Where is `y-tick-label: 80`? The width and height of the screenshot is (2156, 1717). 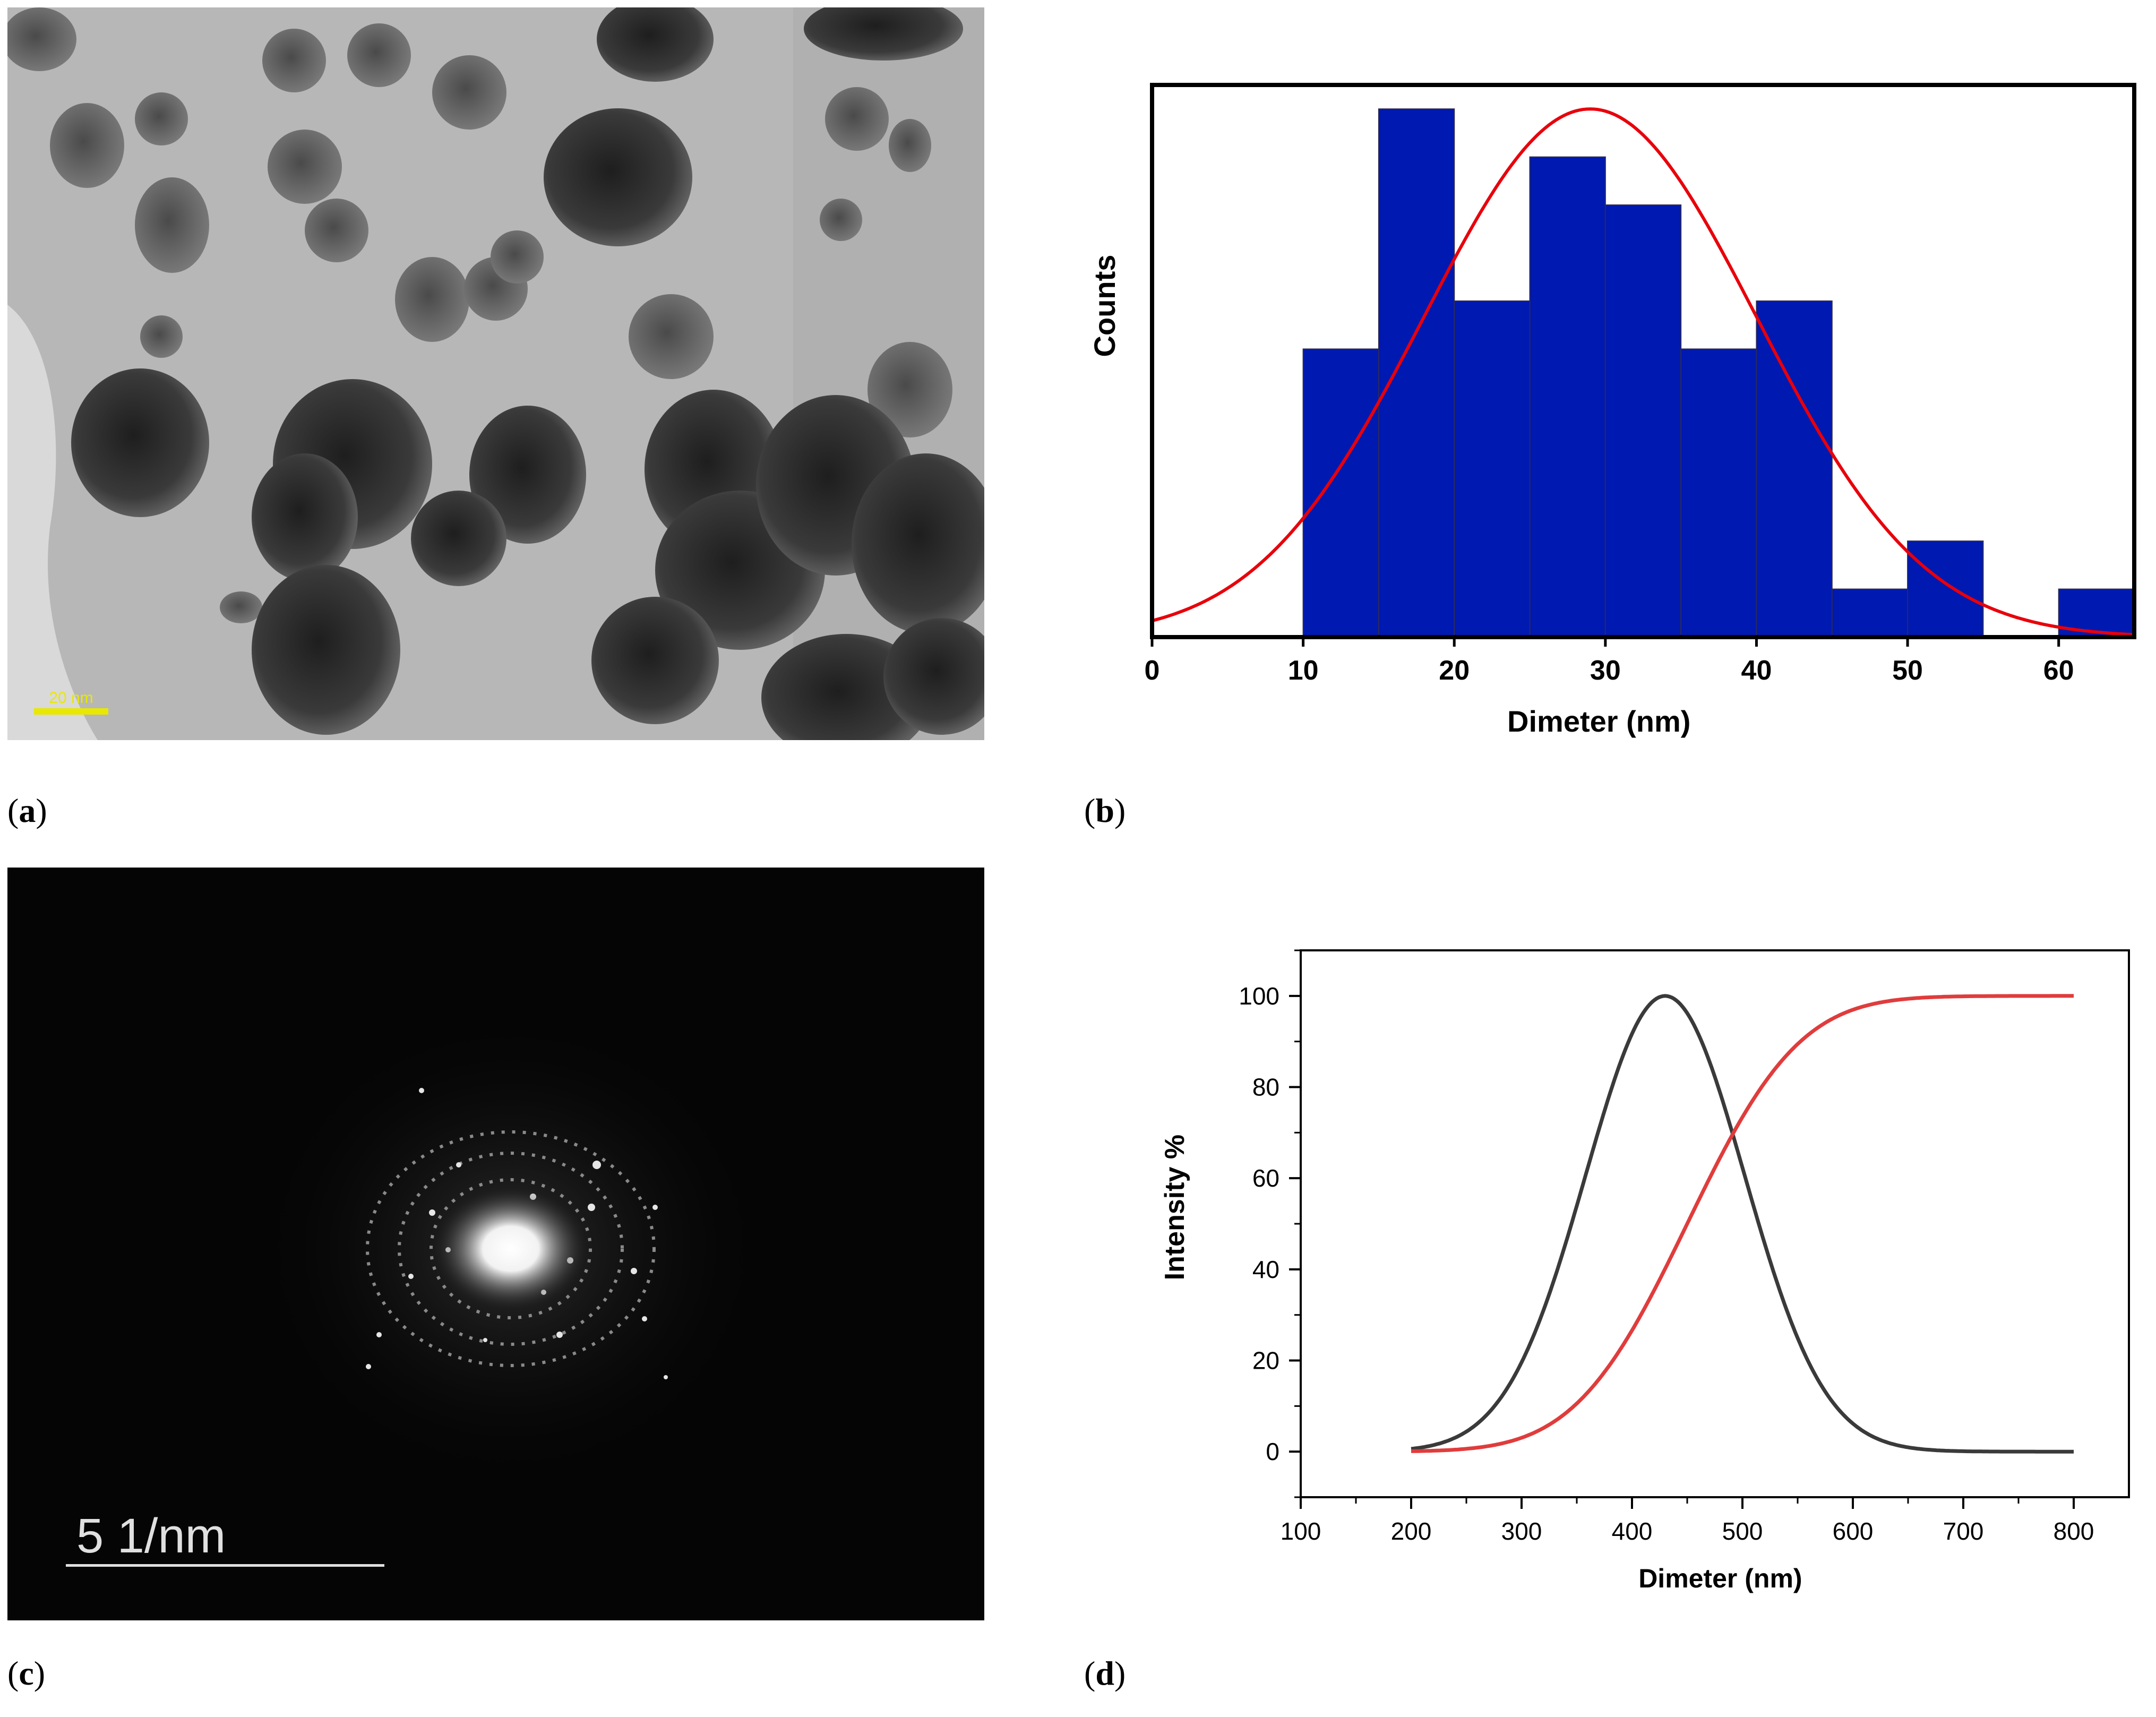
y-tick-label: 80 is located at coordinates (1266, 1087).